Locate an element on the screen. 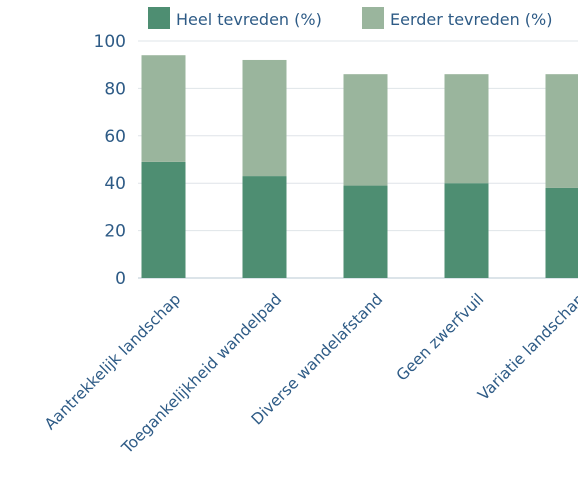 This screenshot has height=485, width=578. bar-heel-tevreden-variatie-landschap is located at coordinates (561, 232).